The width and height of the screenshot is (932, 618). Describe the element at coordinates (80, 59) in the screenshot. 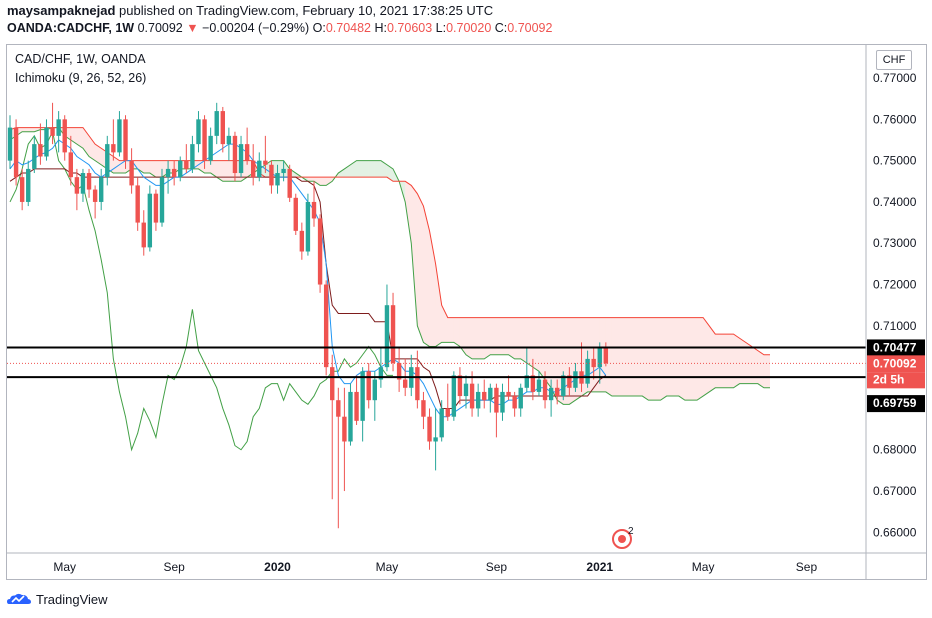

I see `chart-legend-title: CAD/CHF, 1W, OANDA` at that location.